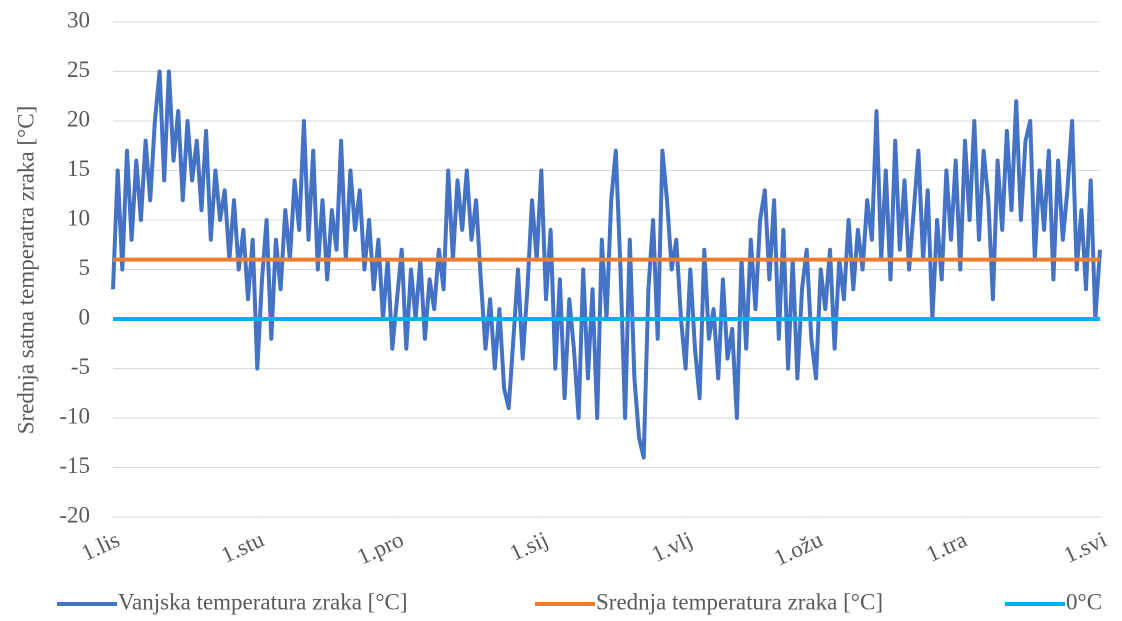  What do you see at coordinates (242, 547) in the screenshot?
I see `x-tick-label: 1.stu` at bounding box center [242, 547].